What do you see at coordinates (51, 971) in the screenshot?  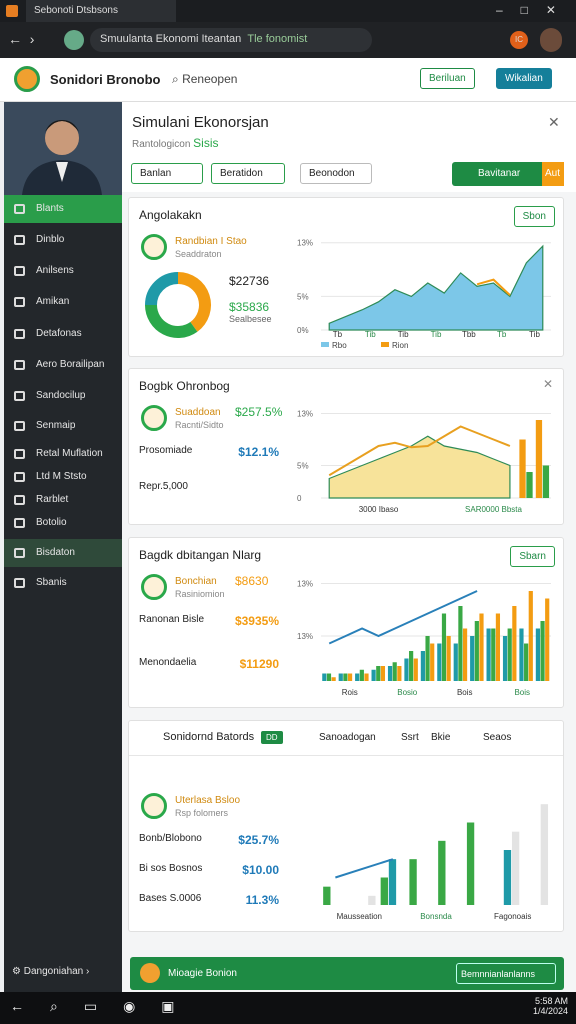 I see `sidebar-footer: ⚙ Dangoniahan ›` at bounding box center [51, 971].